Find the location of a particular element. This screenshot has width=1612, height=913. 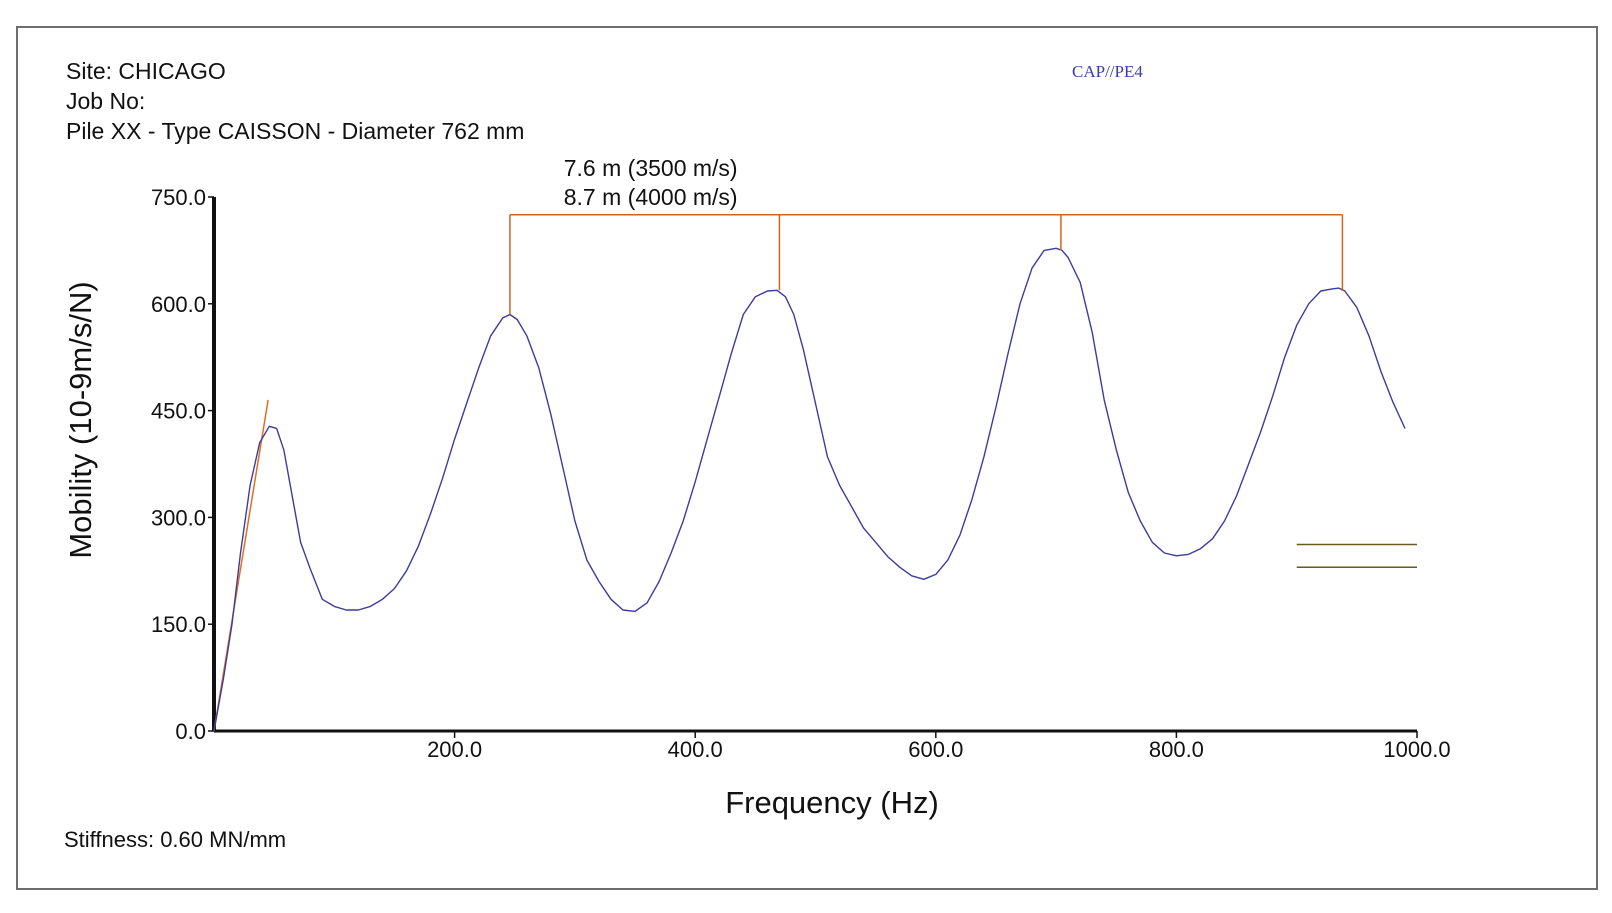

x-tick-label: 400.0 is located at coordinates (695, 749).